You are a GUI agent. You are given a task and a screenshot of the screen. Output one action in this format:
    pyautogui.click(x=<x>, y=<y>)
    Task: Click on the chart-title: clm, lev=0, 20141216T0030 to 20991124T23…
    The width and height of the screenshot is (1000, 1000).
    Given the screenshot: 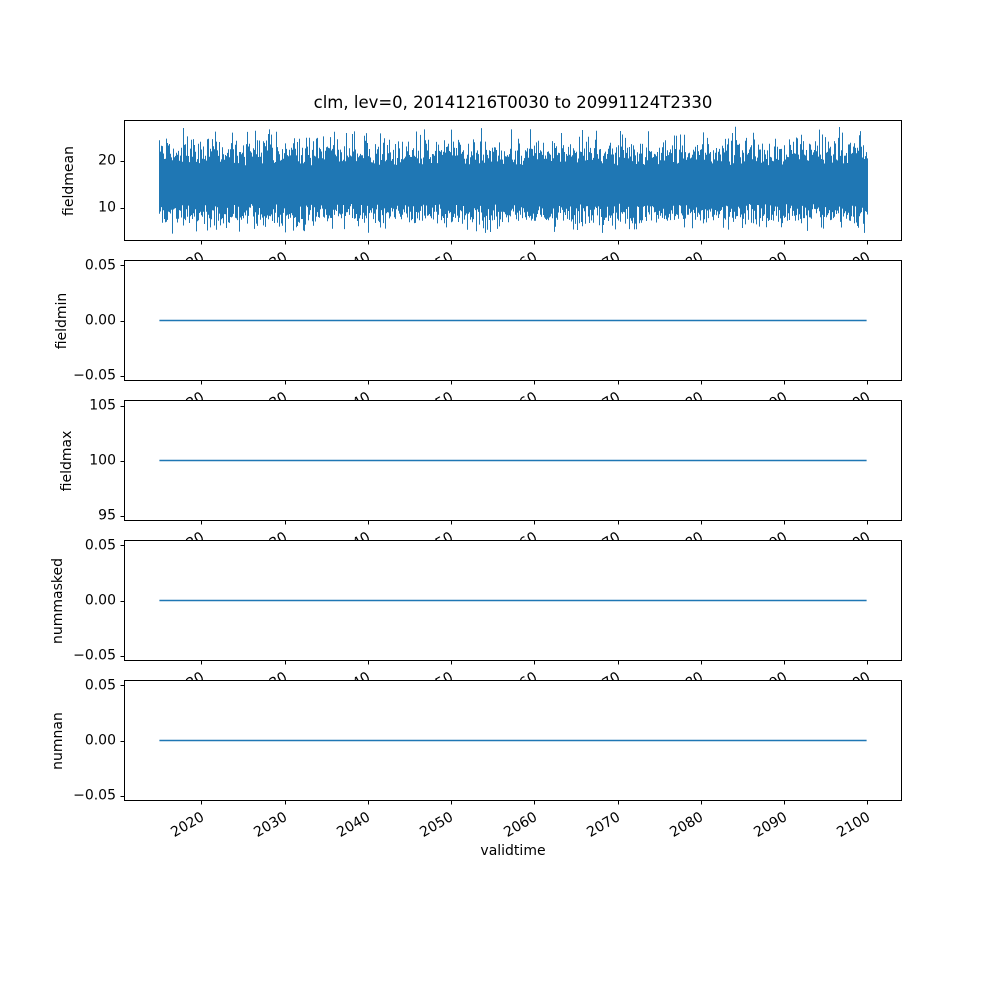 What is the action you would take?
    pyautogui.click(x=513, y=102)
    